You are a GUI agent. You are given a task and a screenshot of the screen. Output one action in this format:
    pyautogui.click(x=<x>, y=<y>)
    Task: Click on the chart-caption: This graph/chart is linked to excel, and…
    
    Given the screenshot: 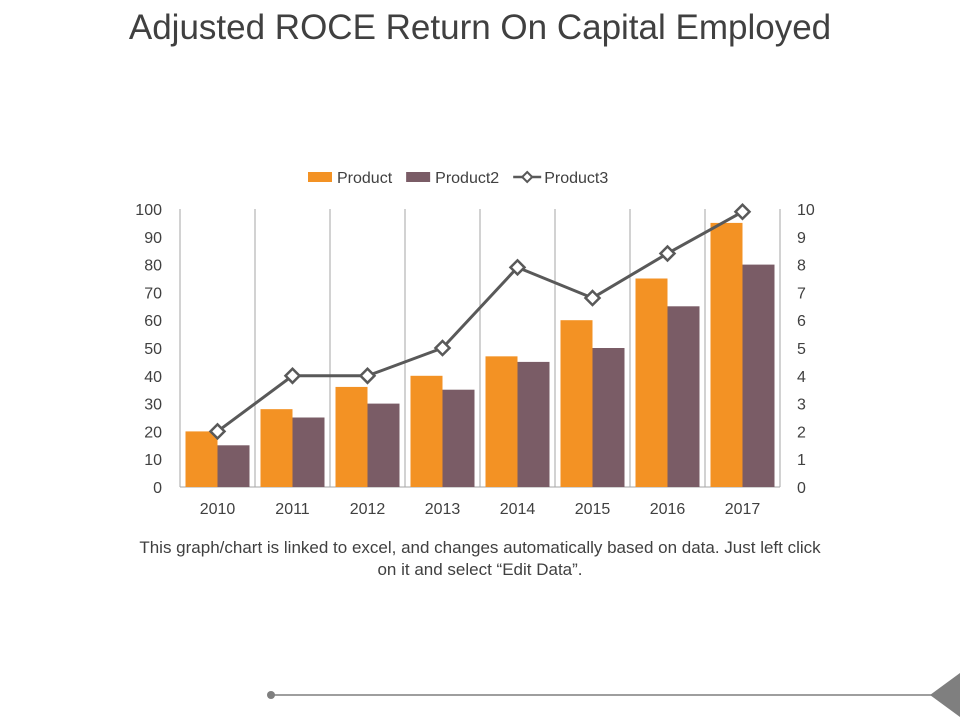 What is the action you would take?
    pyautogui.click(x=480, y=558)
    